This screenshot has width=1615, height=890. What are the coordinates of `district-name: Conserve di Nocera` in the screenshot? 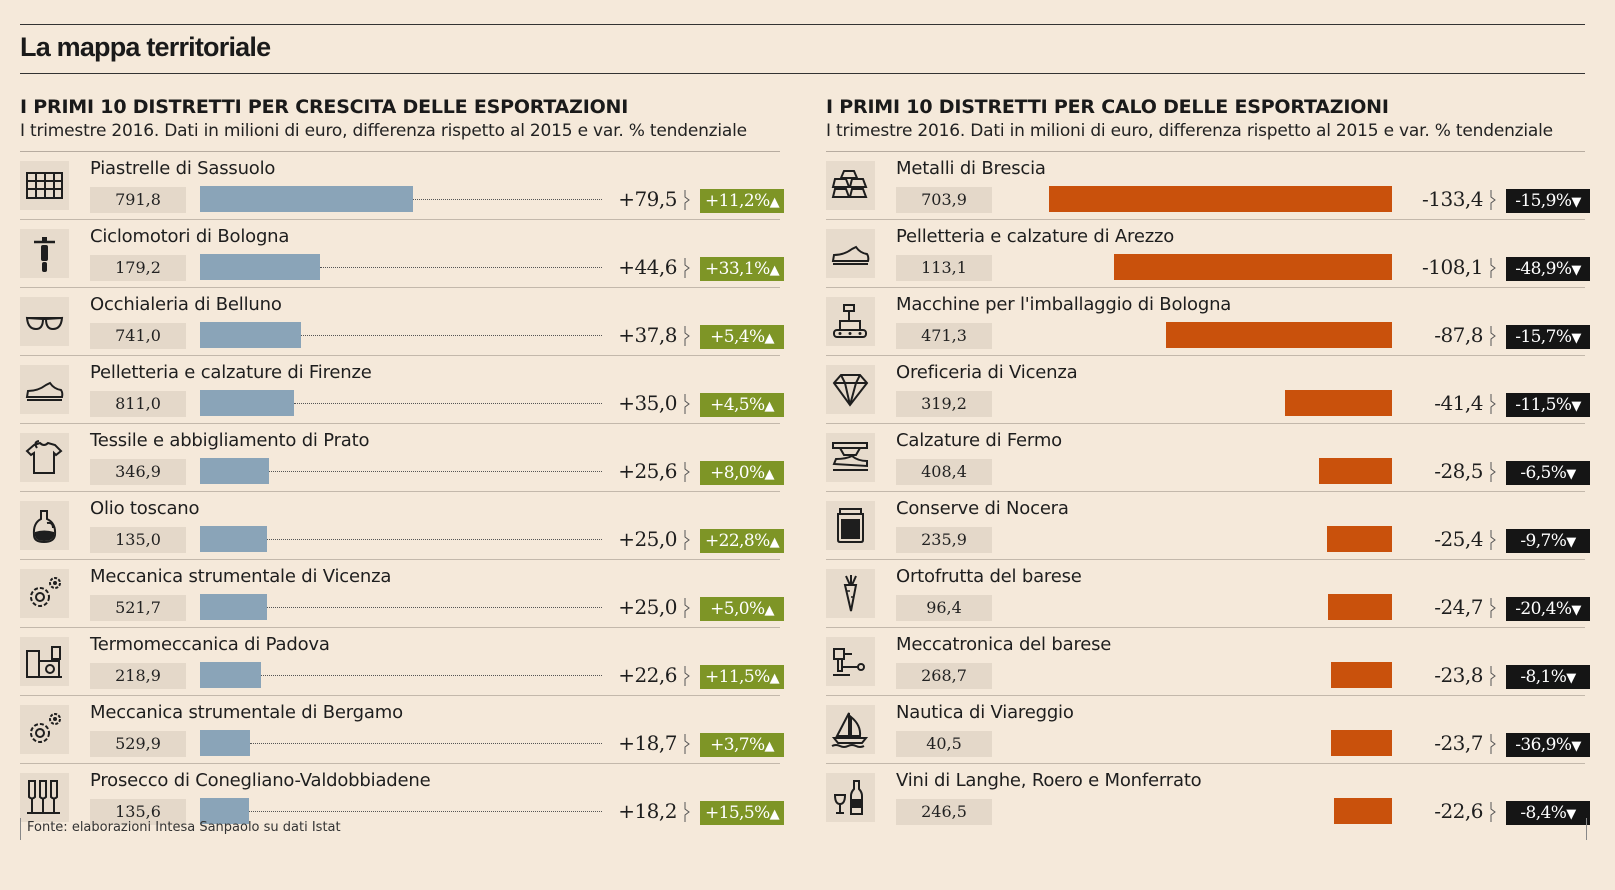 It's located at (982, 508).